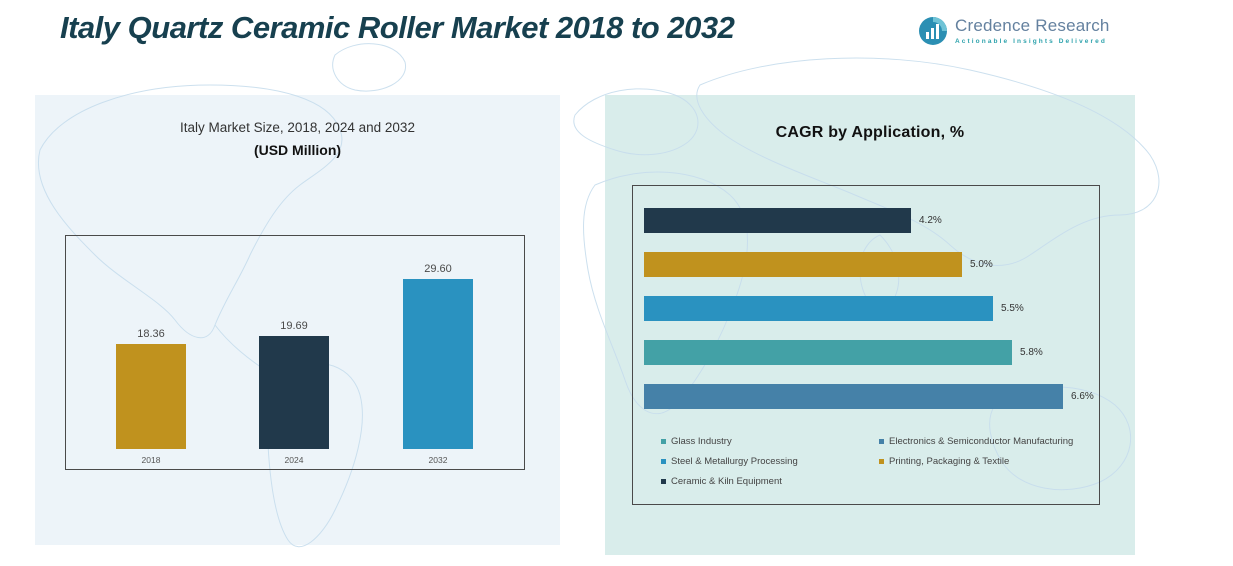 Image resolution: width=1233 pixels, height=566 pixels. I want to click on cagr-bar-row: 6.6%, so click(871, 396).